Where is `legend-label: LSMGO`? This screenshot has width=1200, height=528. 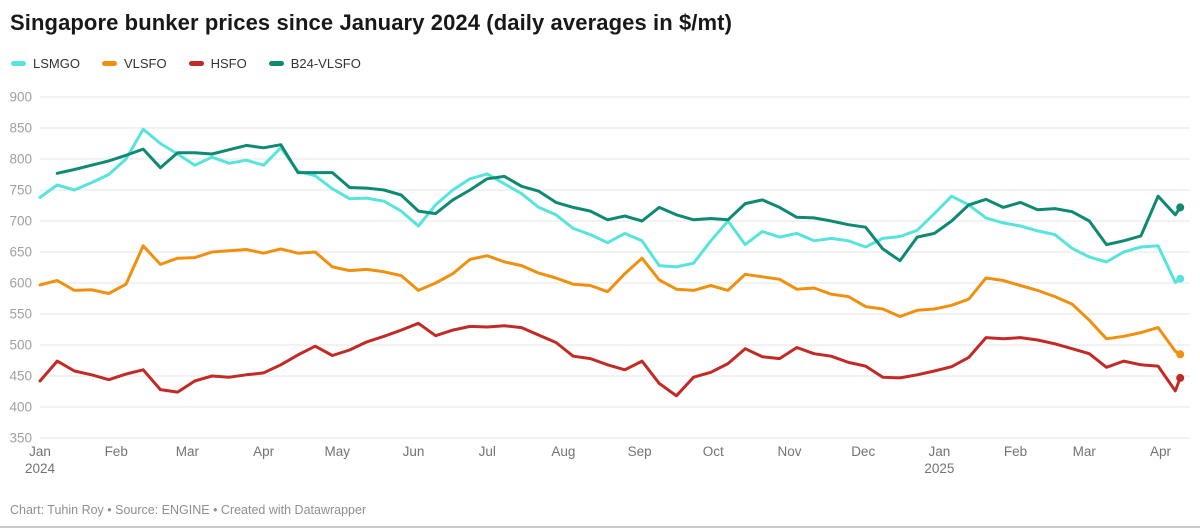 legend-label: LSMGO is located at coordinates (56, 63).